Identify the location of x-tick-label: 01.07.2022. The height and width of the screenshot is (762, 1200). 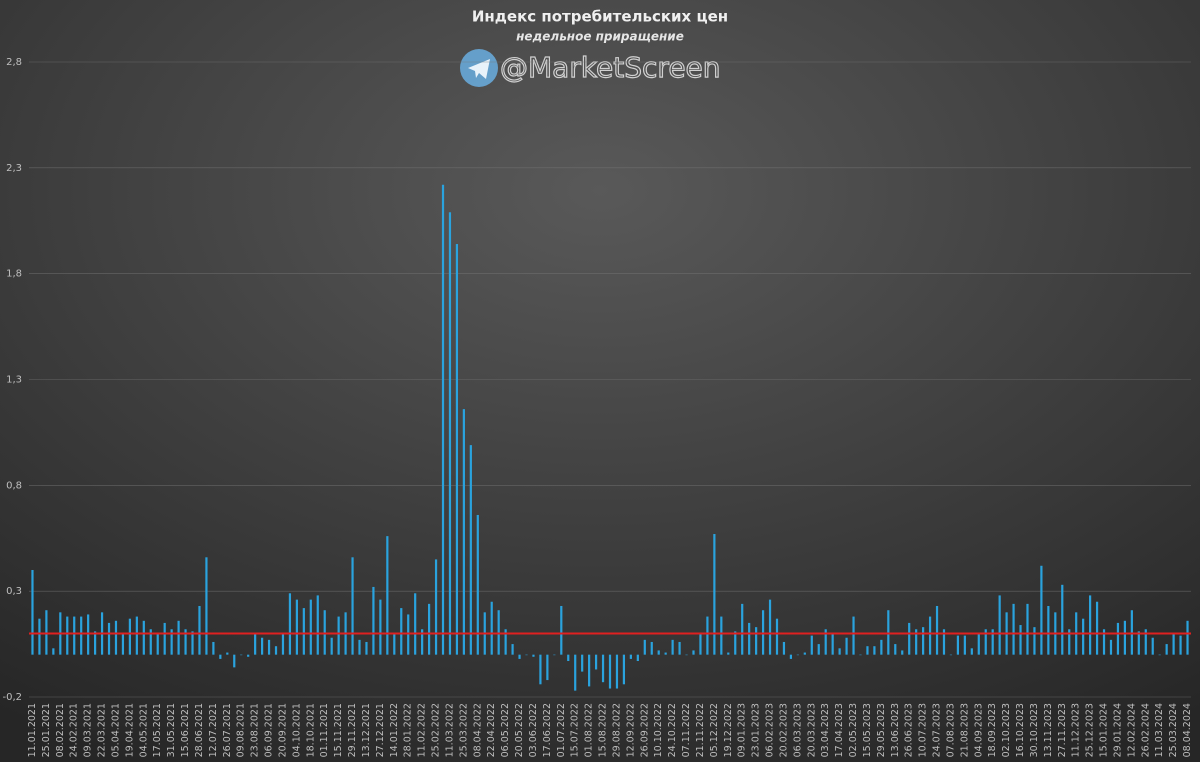
(561, 730).